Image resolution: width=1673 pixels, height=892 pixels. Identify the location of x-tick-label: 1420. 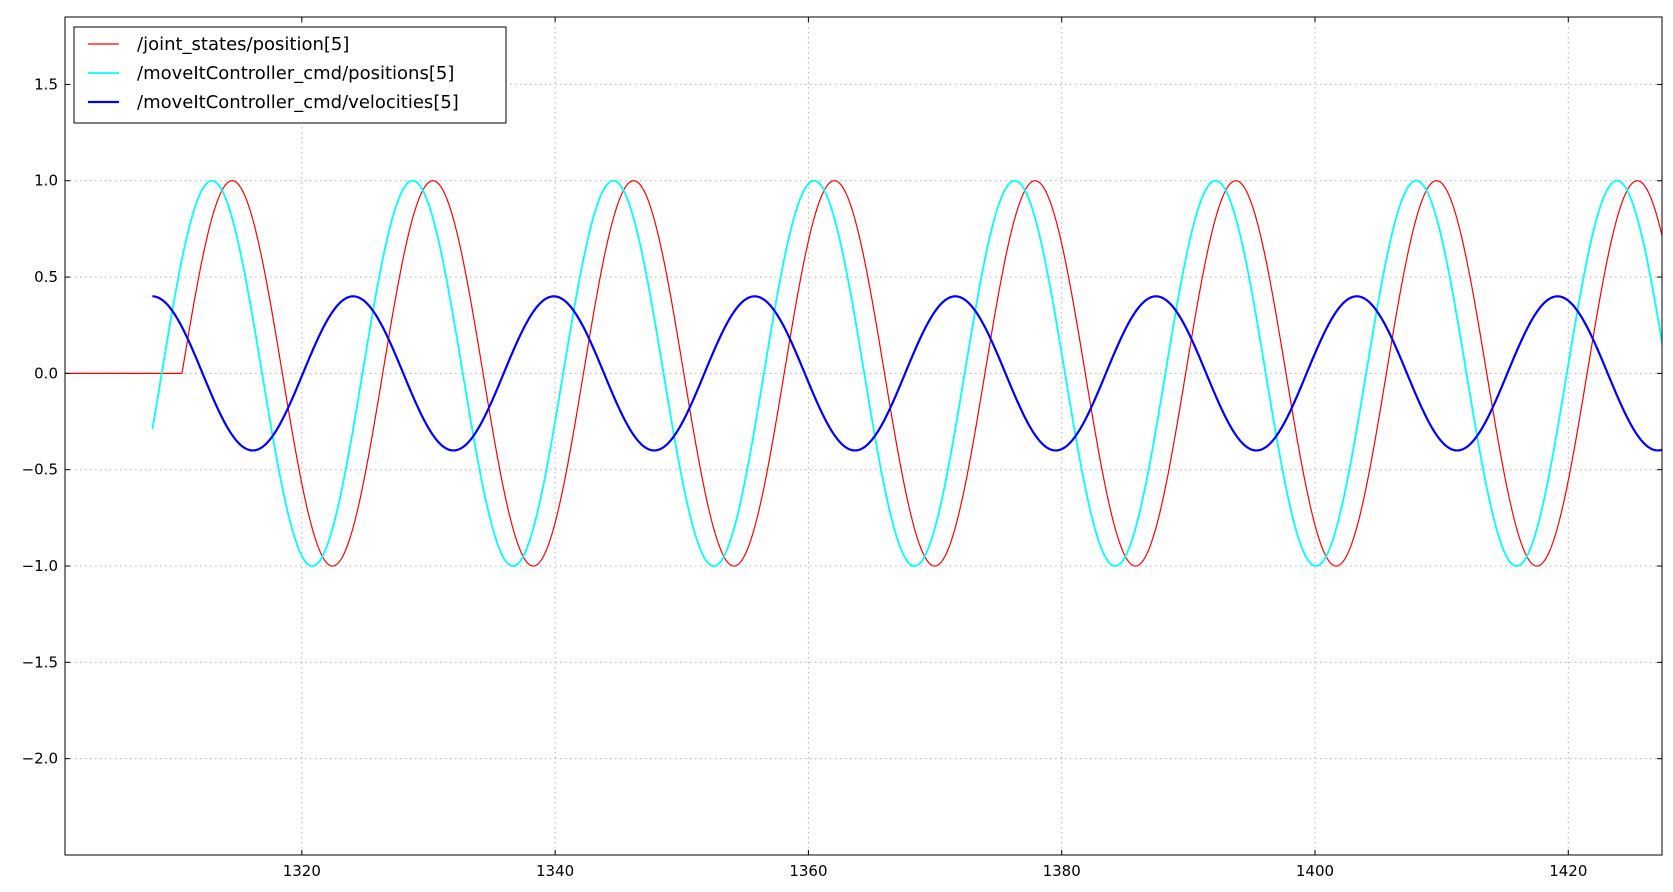
(1568, 871).